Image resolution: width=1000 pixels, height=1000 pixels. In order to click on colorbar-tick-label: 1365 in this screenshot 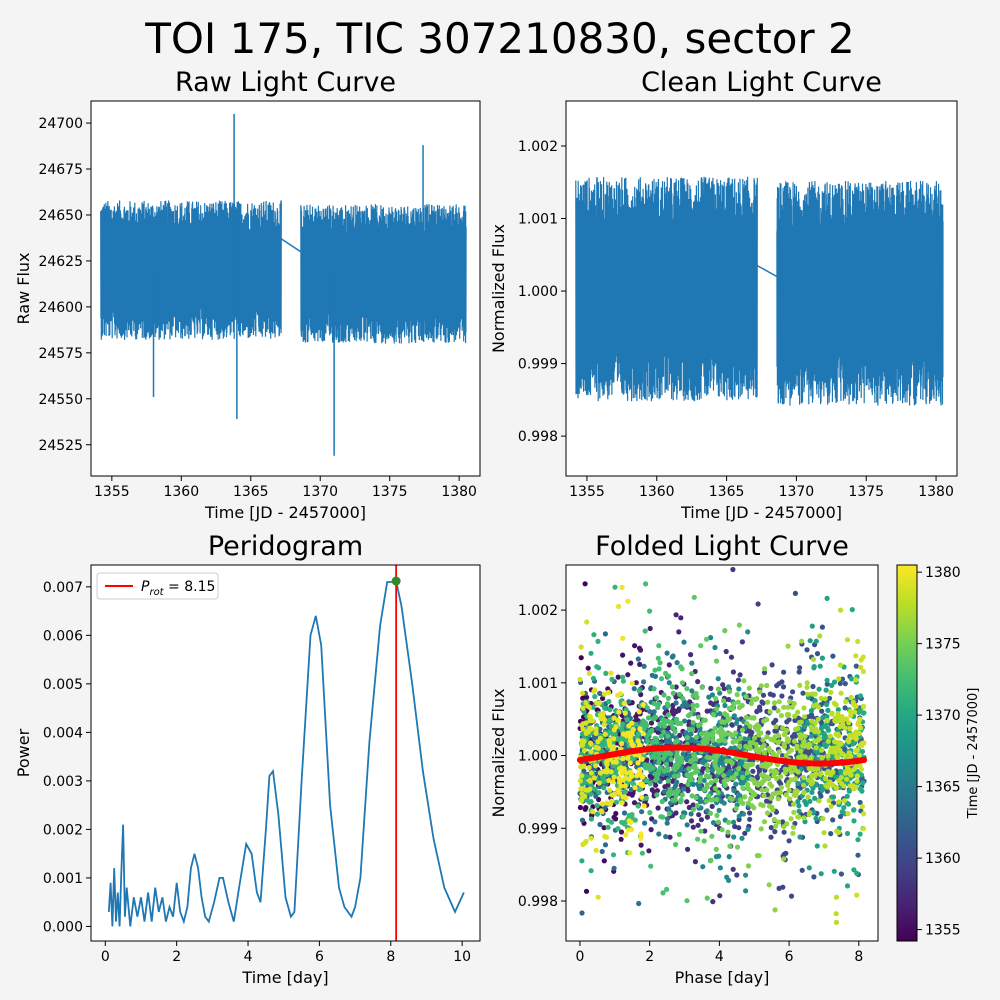, I will do `click(943, 788)`.